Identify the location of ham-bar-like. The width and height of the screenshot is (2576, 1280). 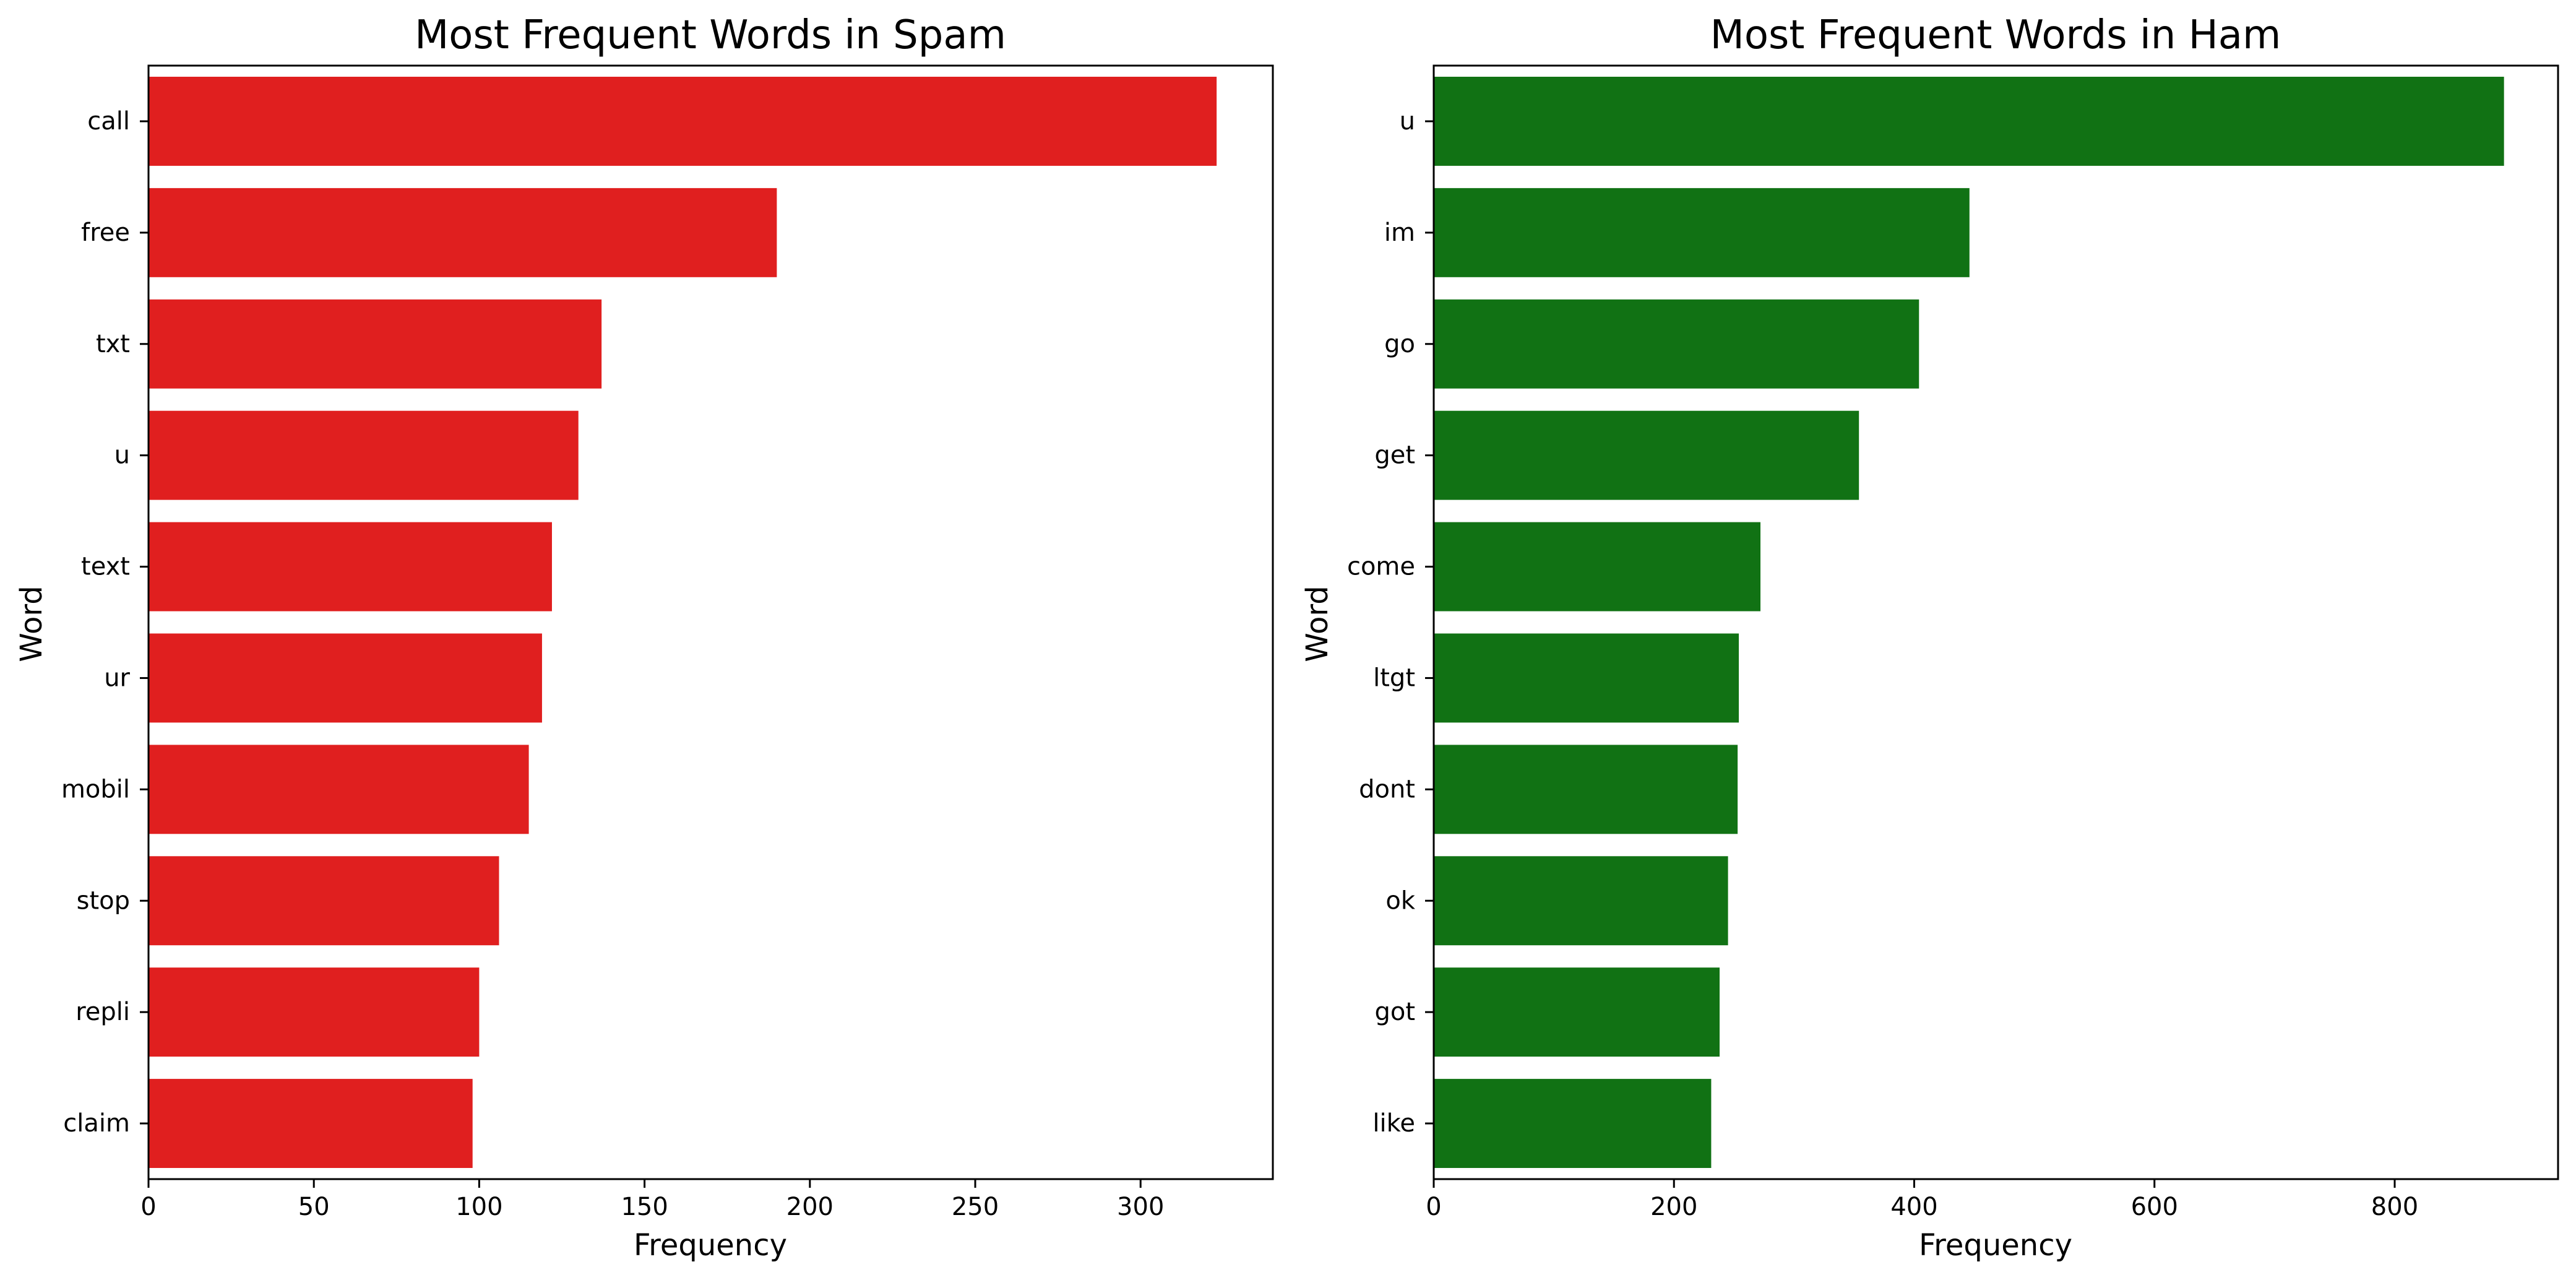
(1573, 1124).